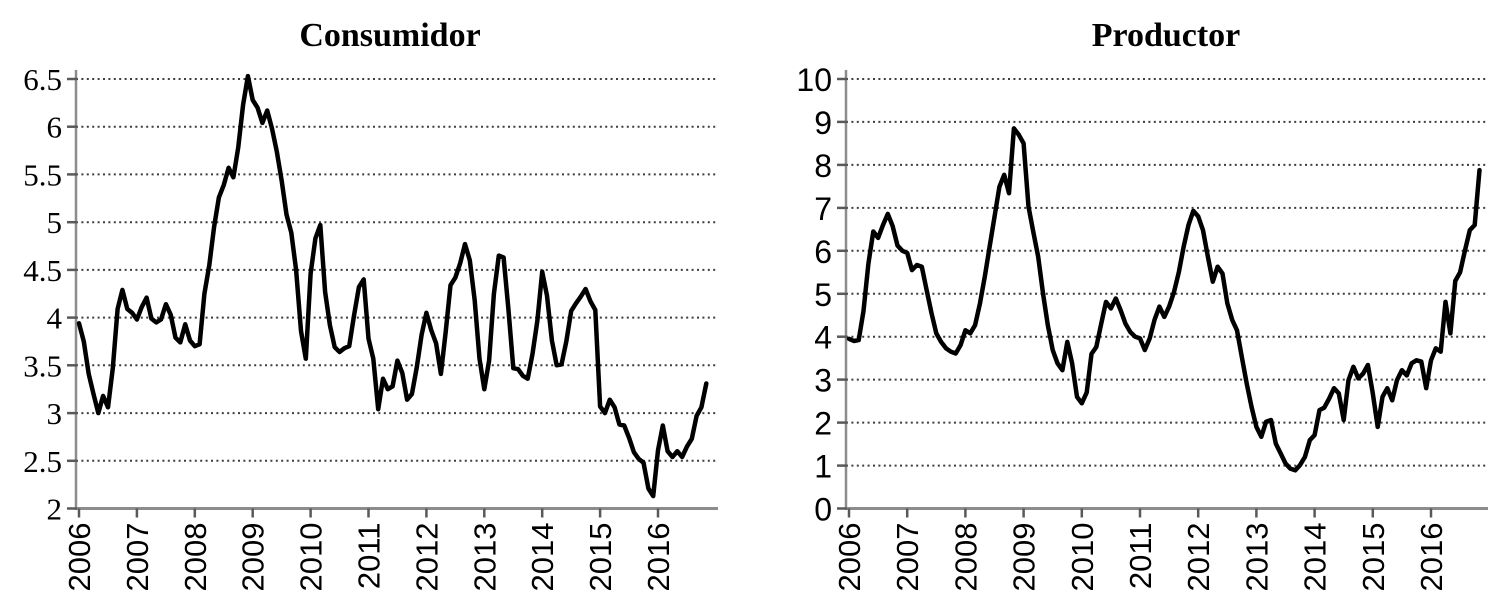  I want to click on y-tick-label: 1, so click(823, 467).